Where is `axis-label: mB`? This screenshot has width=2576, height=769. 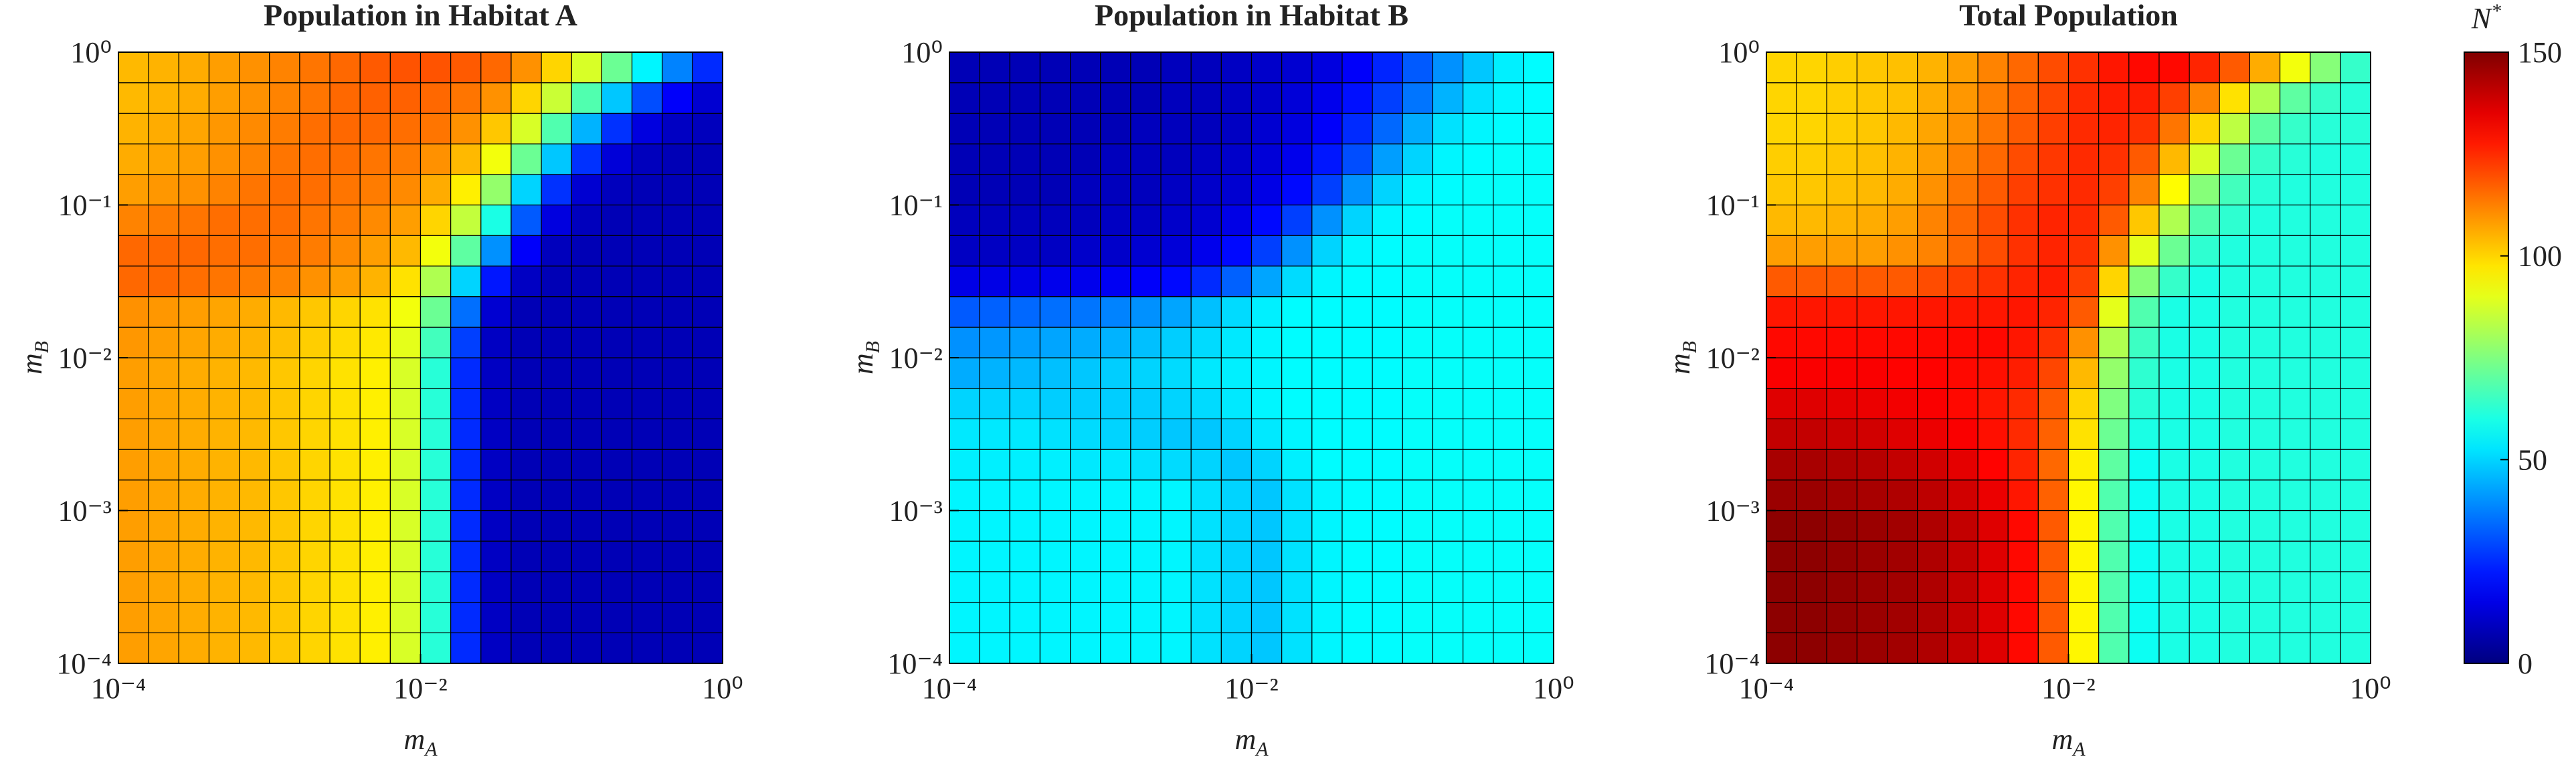
axis-label: mB is located at coordinates (1682, 357).